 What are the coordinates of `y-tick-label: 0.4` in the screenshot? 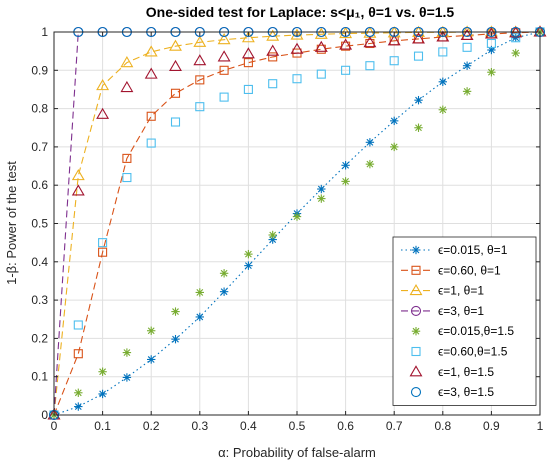 It's located at (39, 262).